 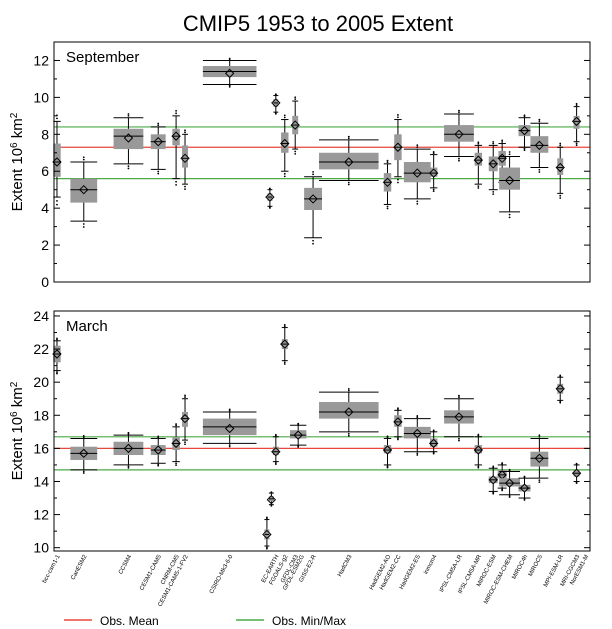 I want to click on x-tick-label: CCSM4, so click(x=125, y=565).